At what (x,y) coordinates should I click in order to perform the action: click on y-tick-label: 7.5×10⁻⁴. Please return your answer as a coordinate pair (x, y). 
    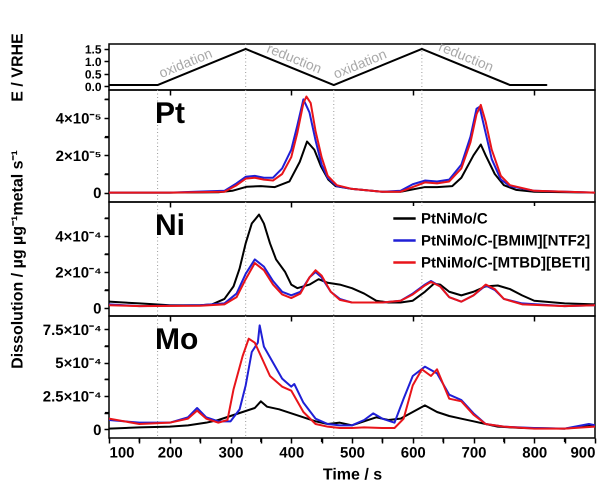
    Looking at the image, I should click on (72, 330).